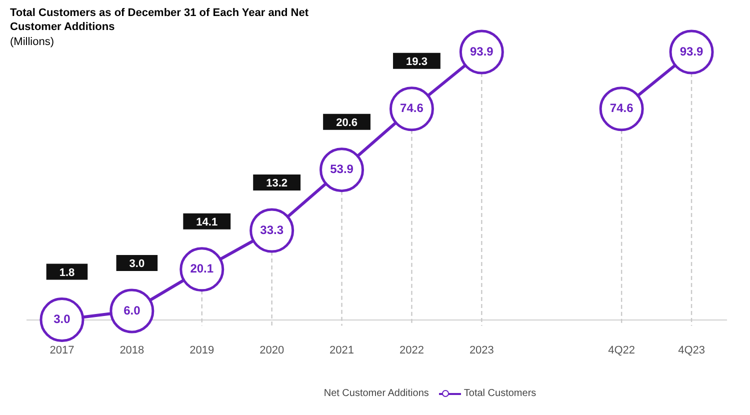  Describe the element at coordinates (62, 350) in the screenshot. I see `x-tick-label: 2017` at that location.